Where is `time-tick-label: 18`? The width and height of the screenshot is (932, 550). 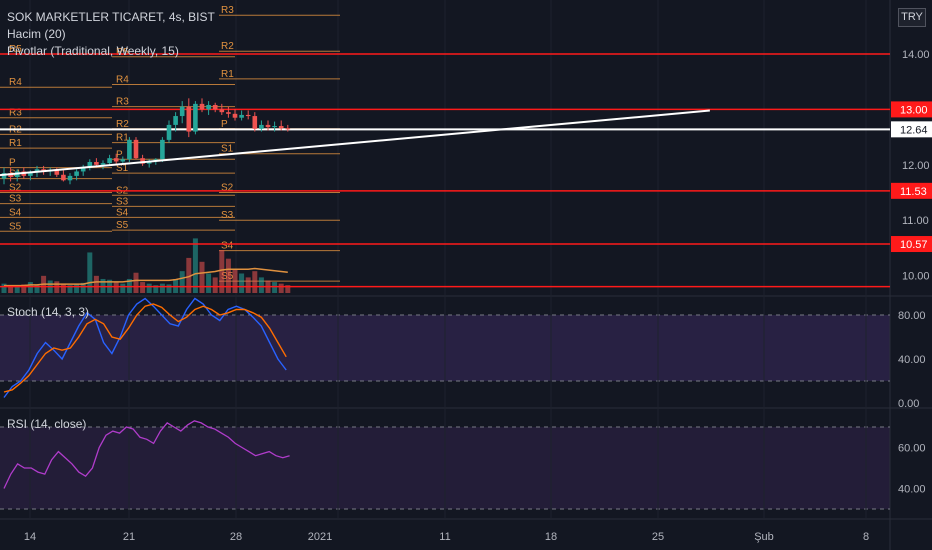
time-tick-label: 18 is located at coordinates (551, 537).